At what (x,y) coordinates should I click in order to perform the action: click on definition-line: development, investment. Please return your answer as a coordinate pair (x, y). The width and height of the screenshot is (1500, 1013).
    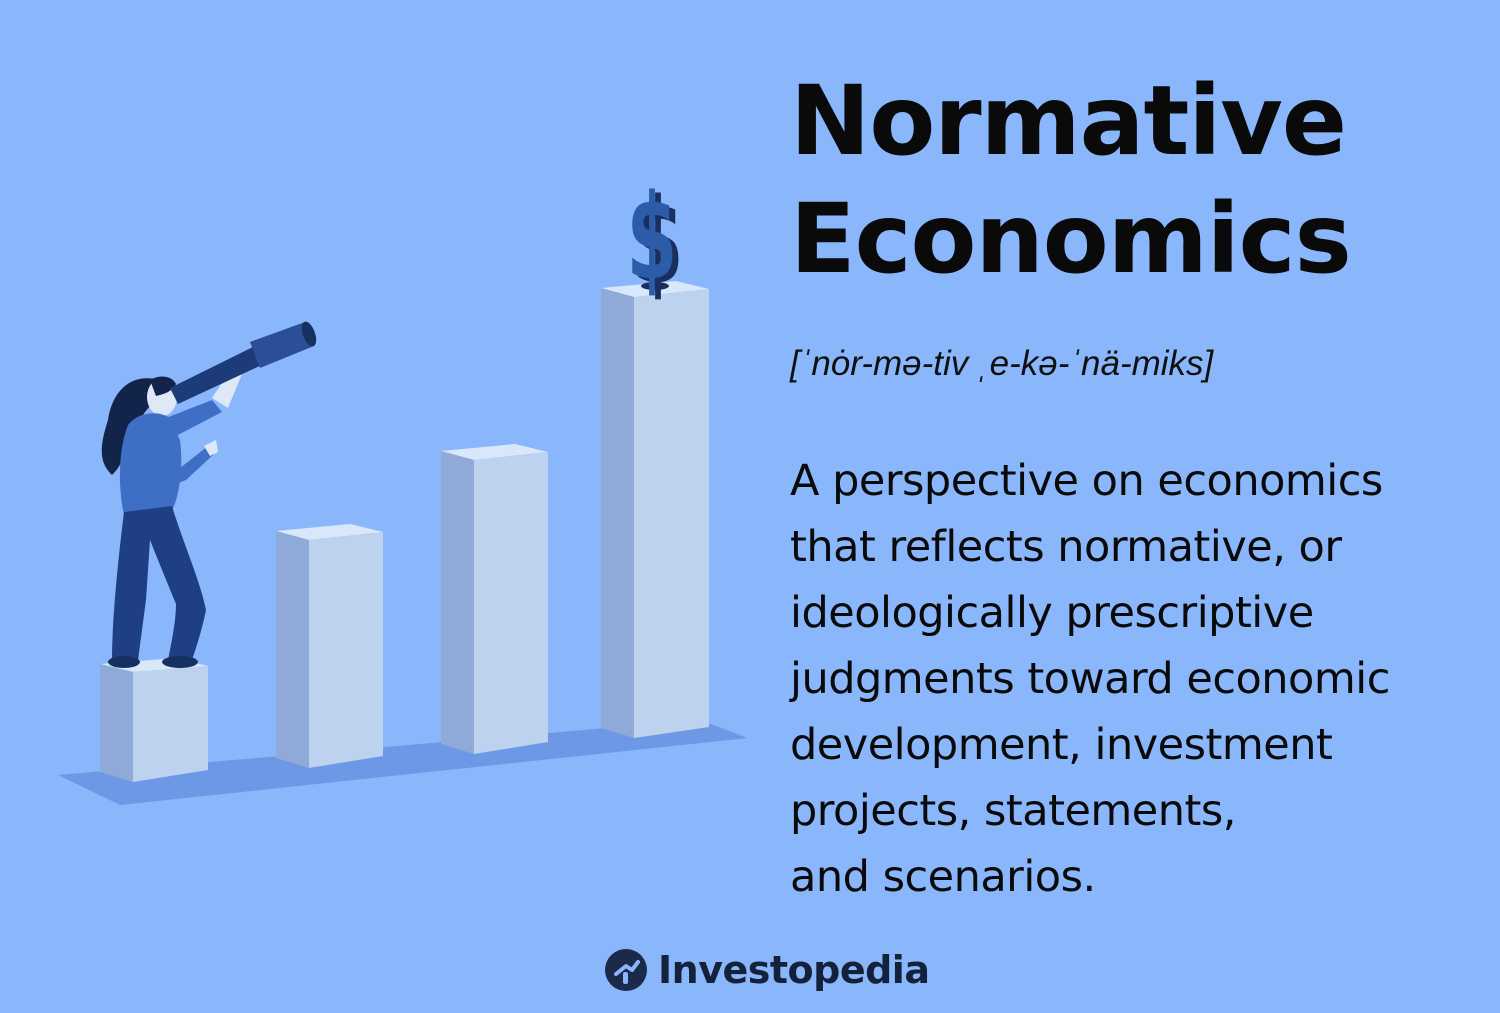
    Looking at the image, I should click on (1061, 745).